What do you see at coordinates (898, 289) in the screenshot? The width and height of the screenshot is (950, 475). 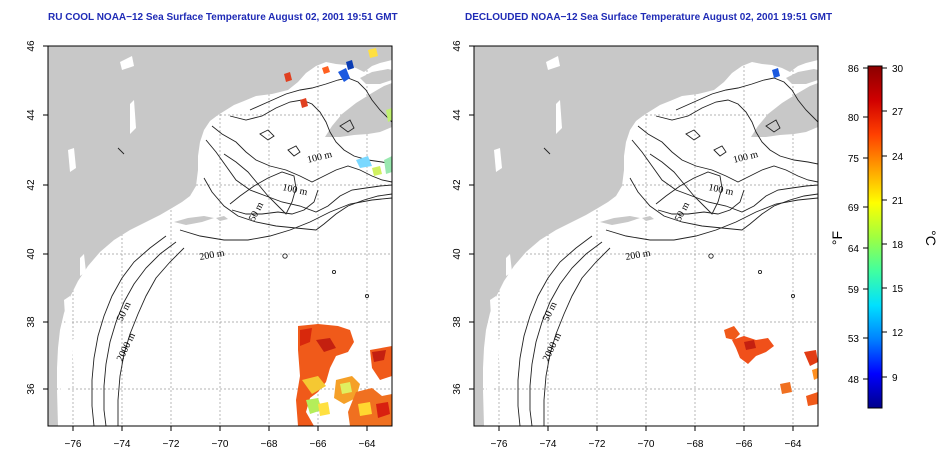 I see `celsius-tick-label: 15` at bounding box center [898, 289].